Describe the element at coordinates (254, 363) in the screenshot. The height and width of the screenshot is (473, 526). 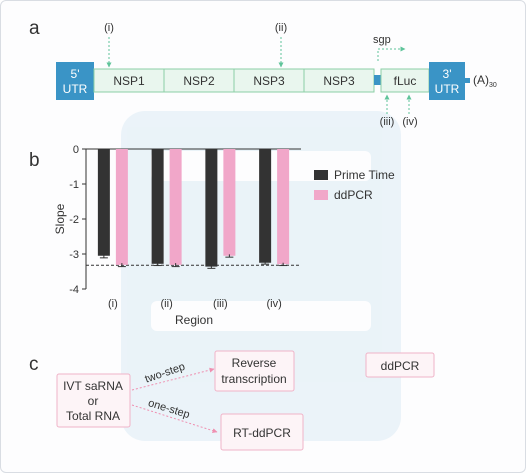
I see `reverse-line-1: Reverse` at that location.